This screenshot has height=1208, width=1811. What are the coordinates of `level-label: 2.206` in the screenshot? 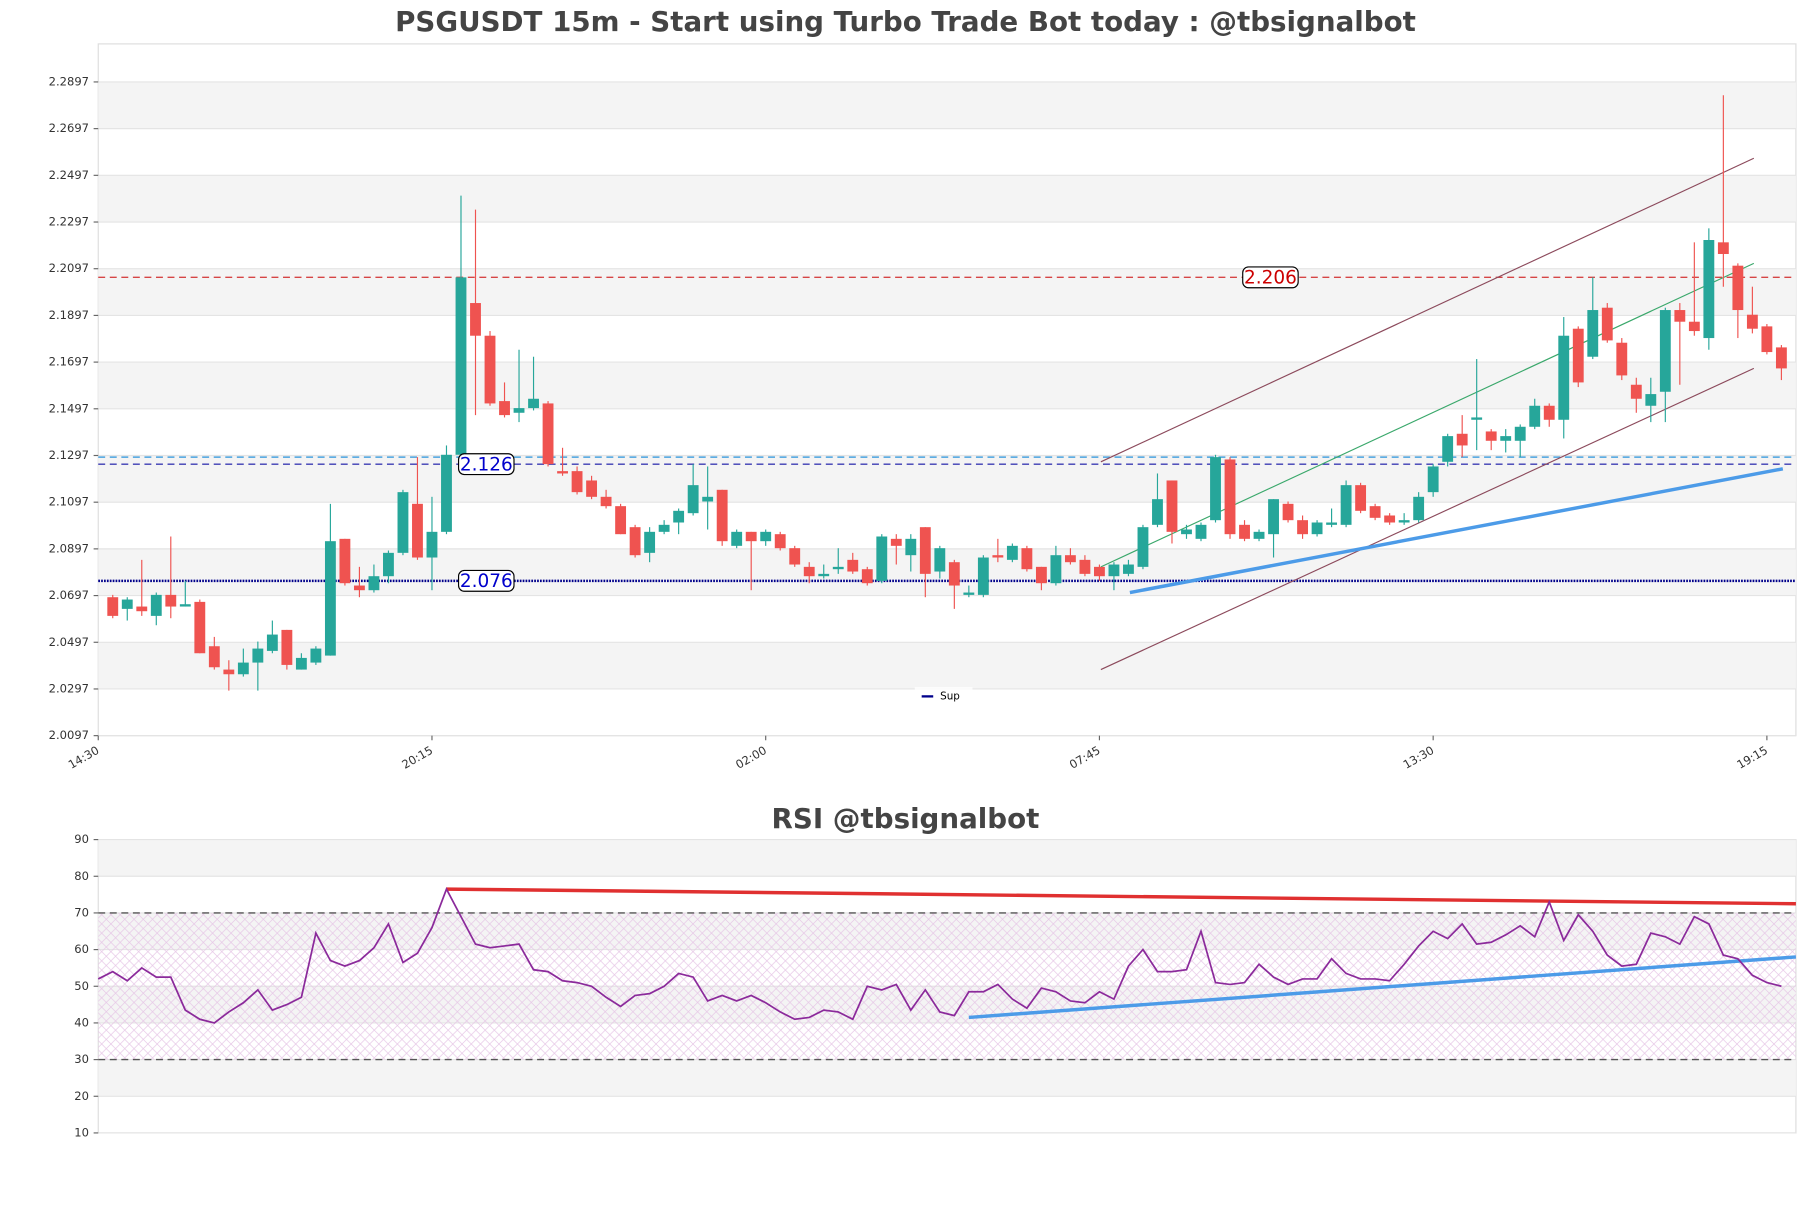 It's located at (1270, 277).